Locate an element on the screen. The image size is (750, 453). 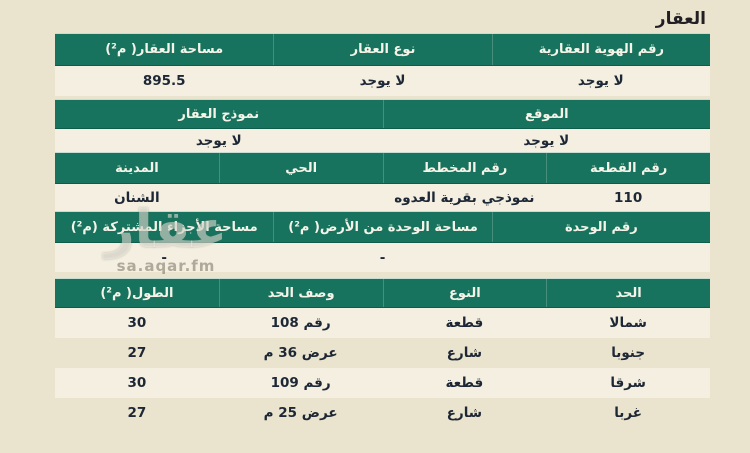
table-cell: الشنان is located at coordinates (137, 197).